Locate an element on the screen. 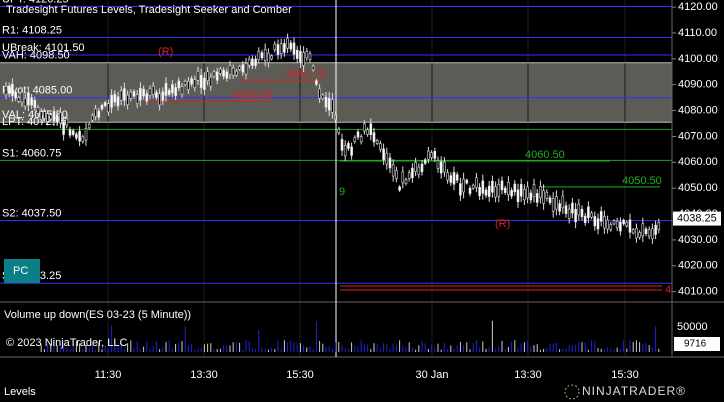  marker: (R) is located at coordinates (165, 52).